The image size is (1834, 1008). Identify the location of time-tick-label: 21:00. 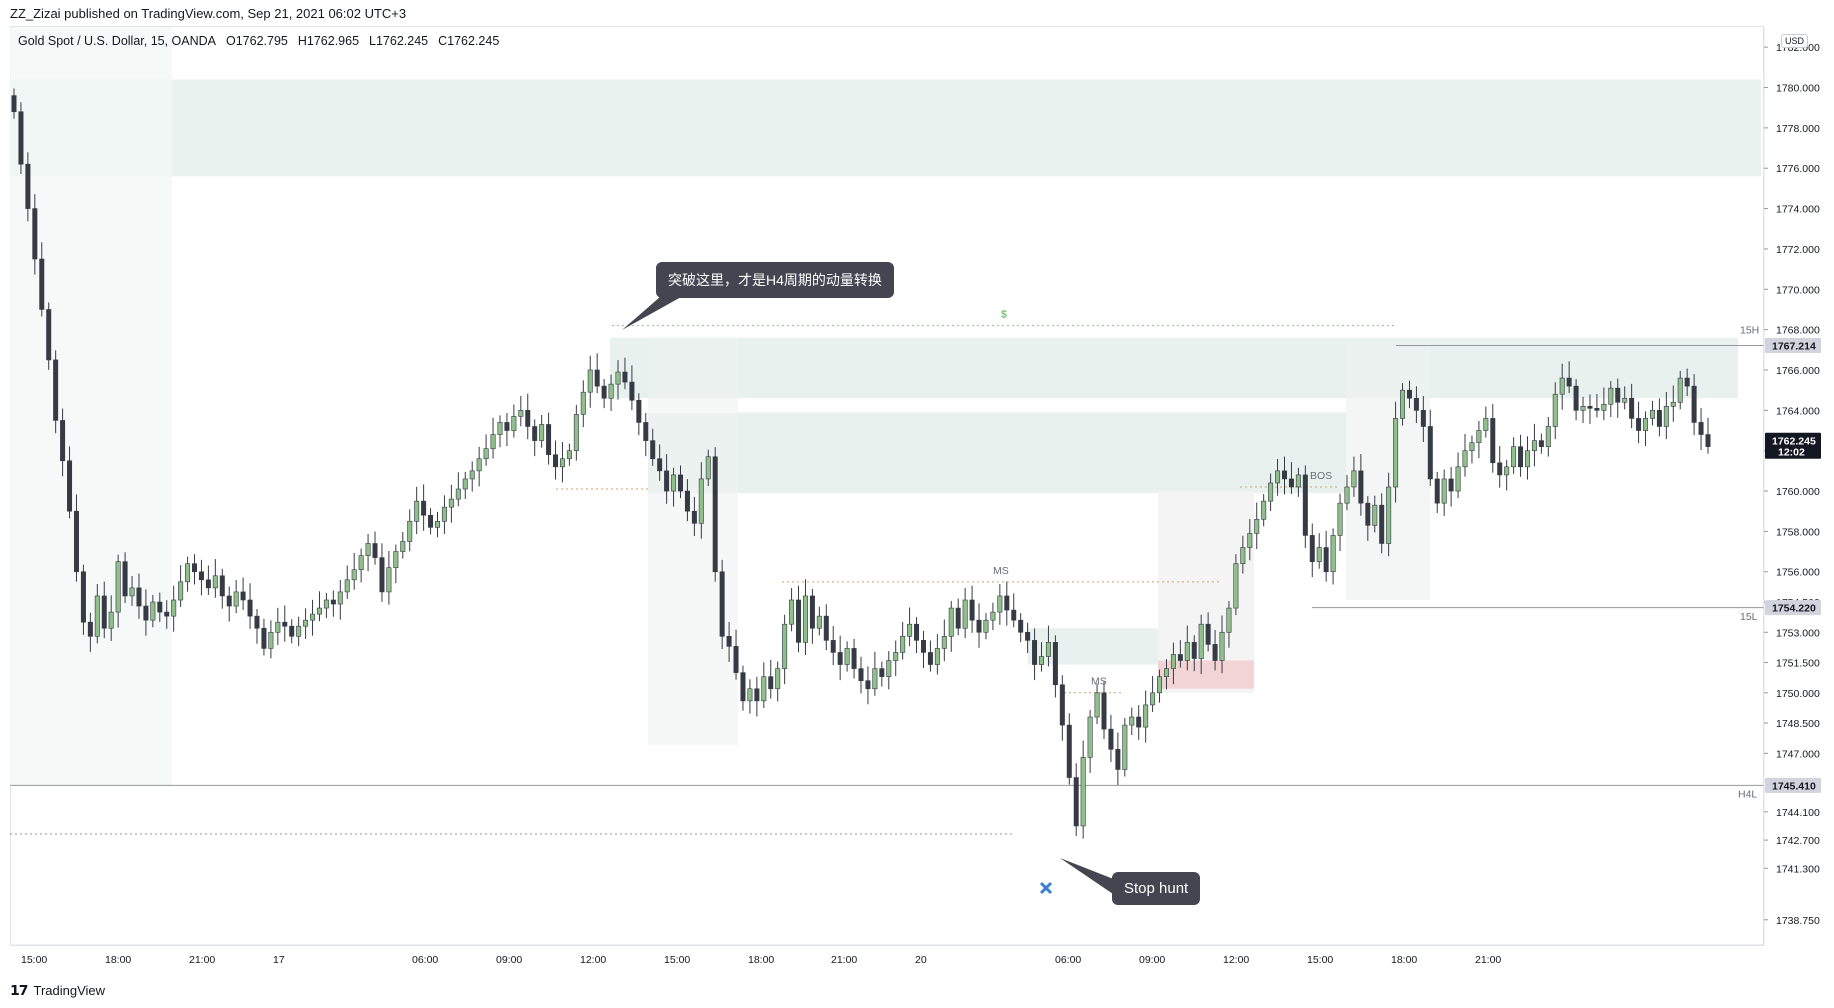
(844, 960).